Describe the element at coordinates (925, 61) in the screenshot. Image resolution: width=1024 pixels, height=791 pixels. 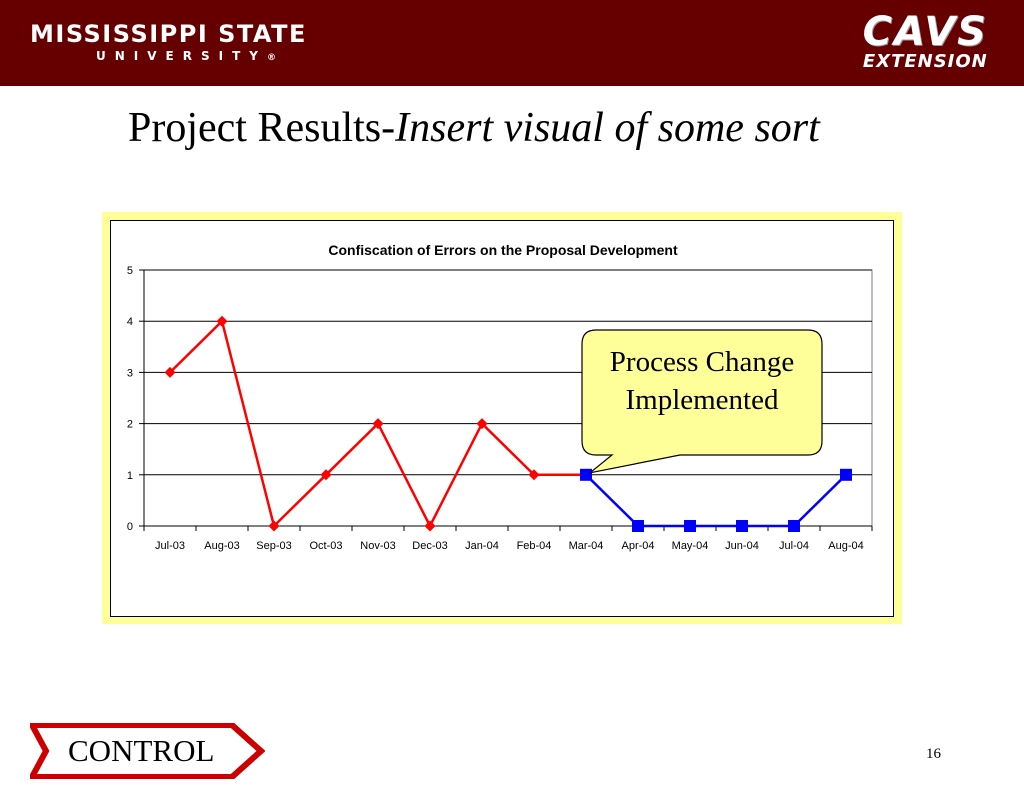
I see `cavs-logo-bottom: EXTENSION` at that location.